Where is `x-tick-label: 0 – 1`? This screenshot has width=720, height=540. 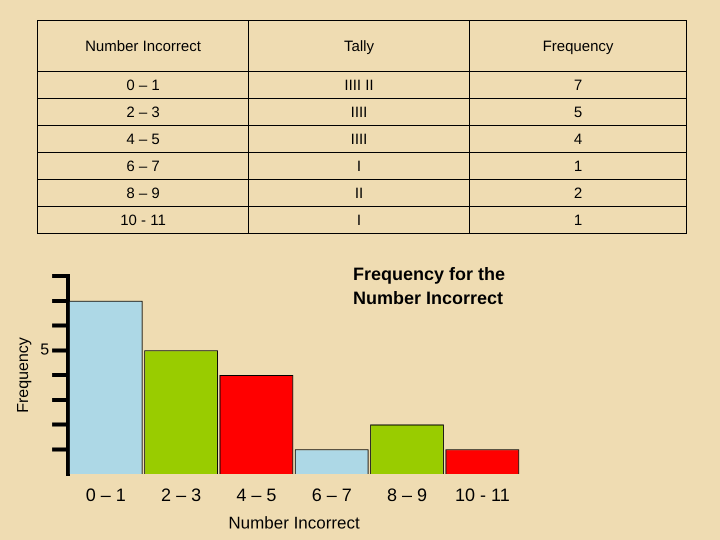
x-tick-label: 0 – 1 is located at coordinates (106, 494).